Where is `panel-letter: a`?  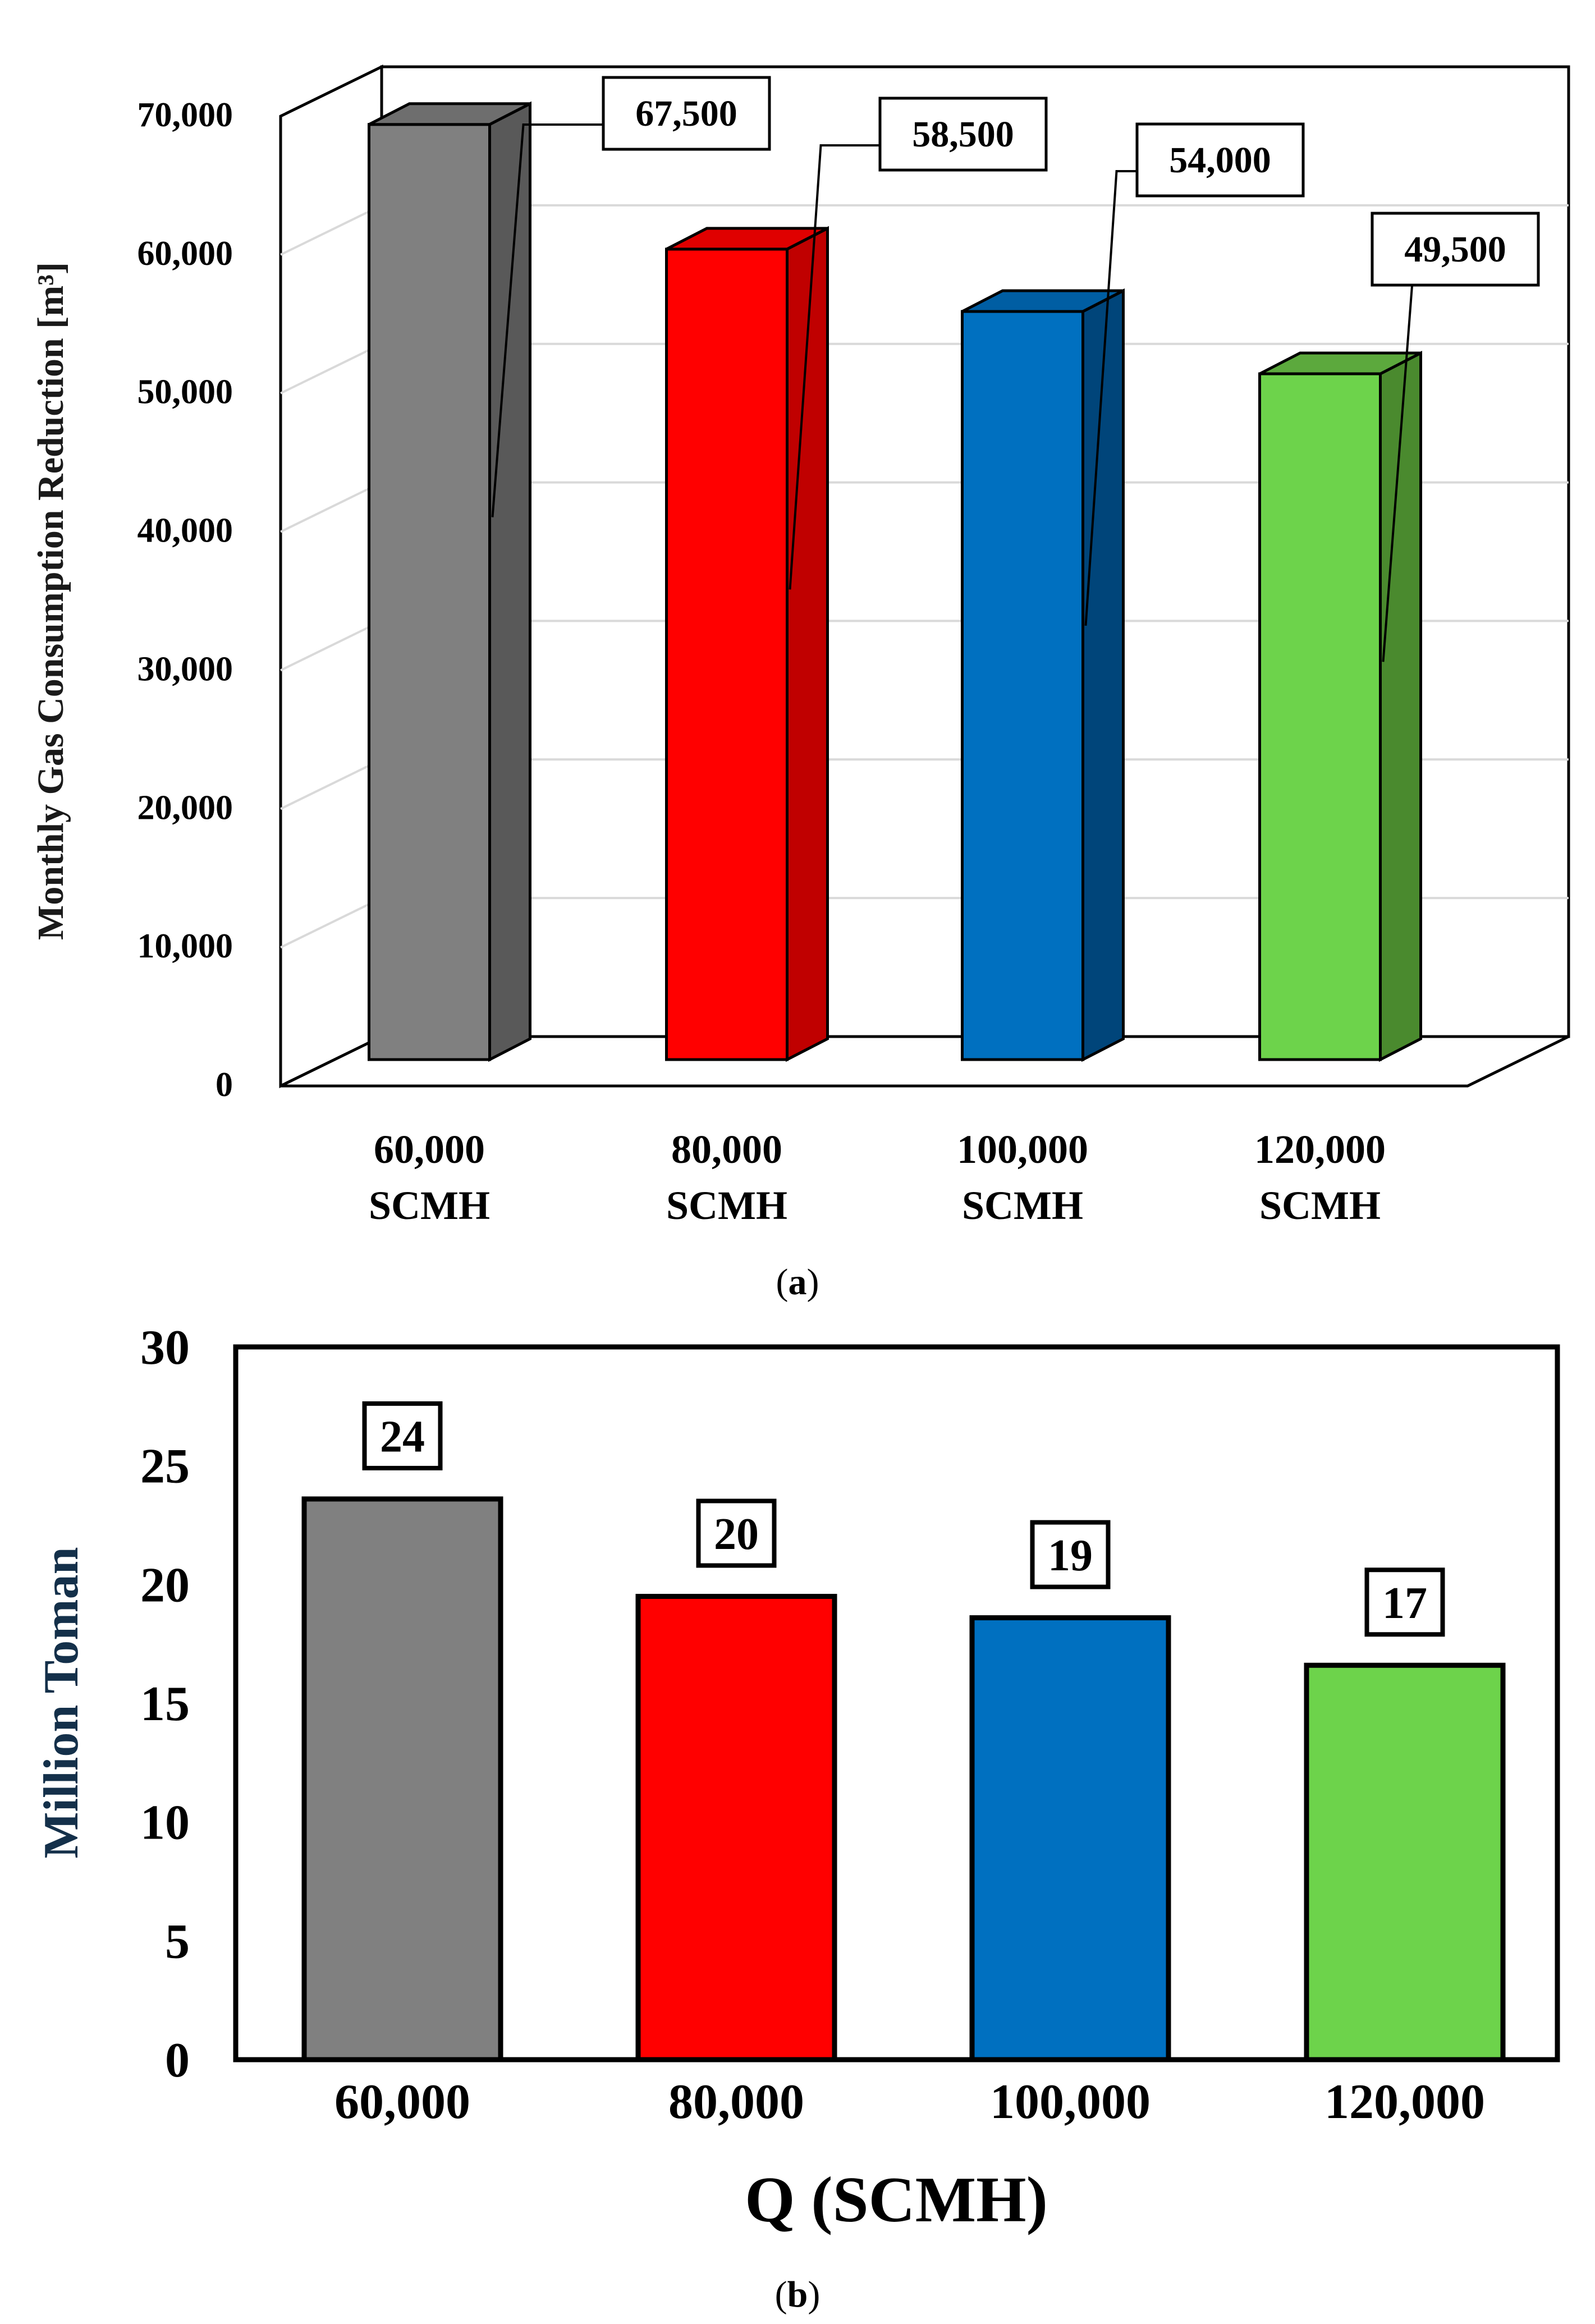
panel-letter: a is located at coordinates (798, 1283).